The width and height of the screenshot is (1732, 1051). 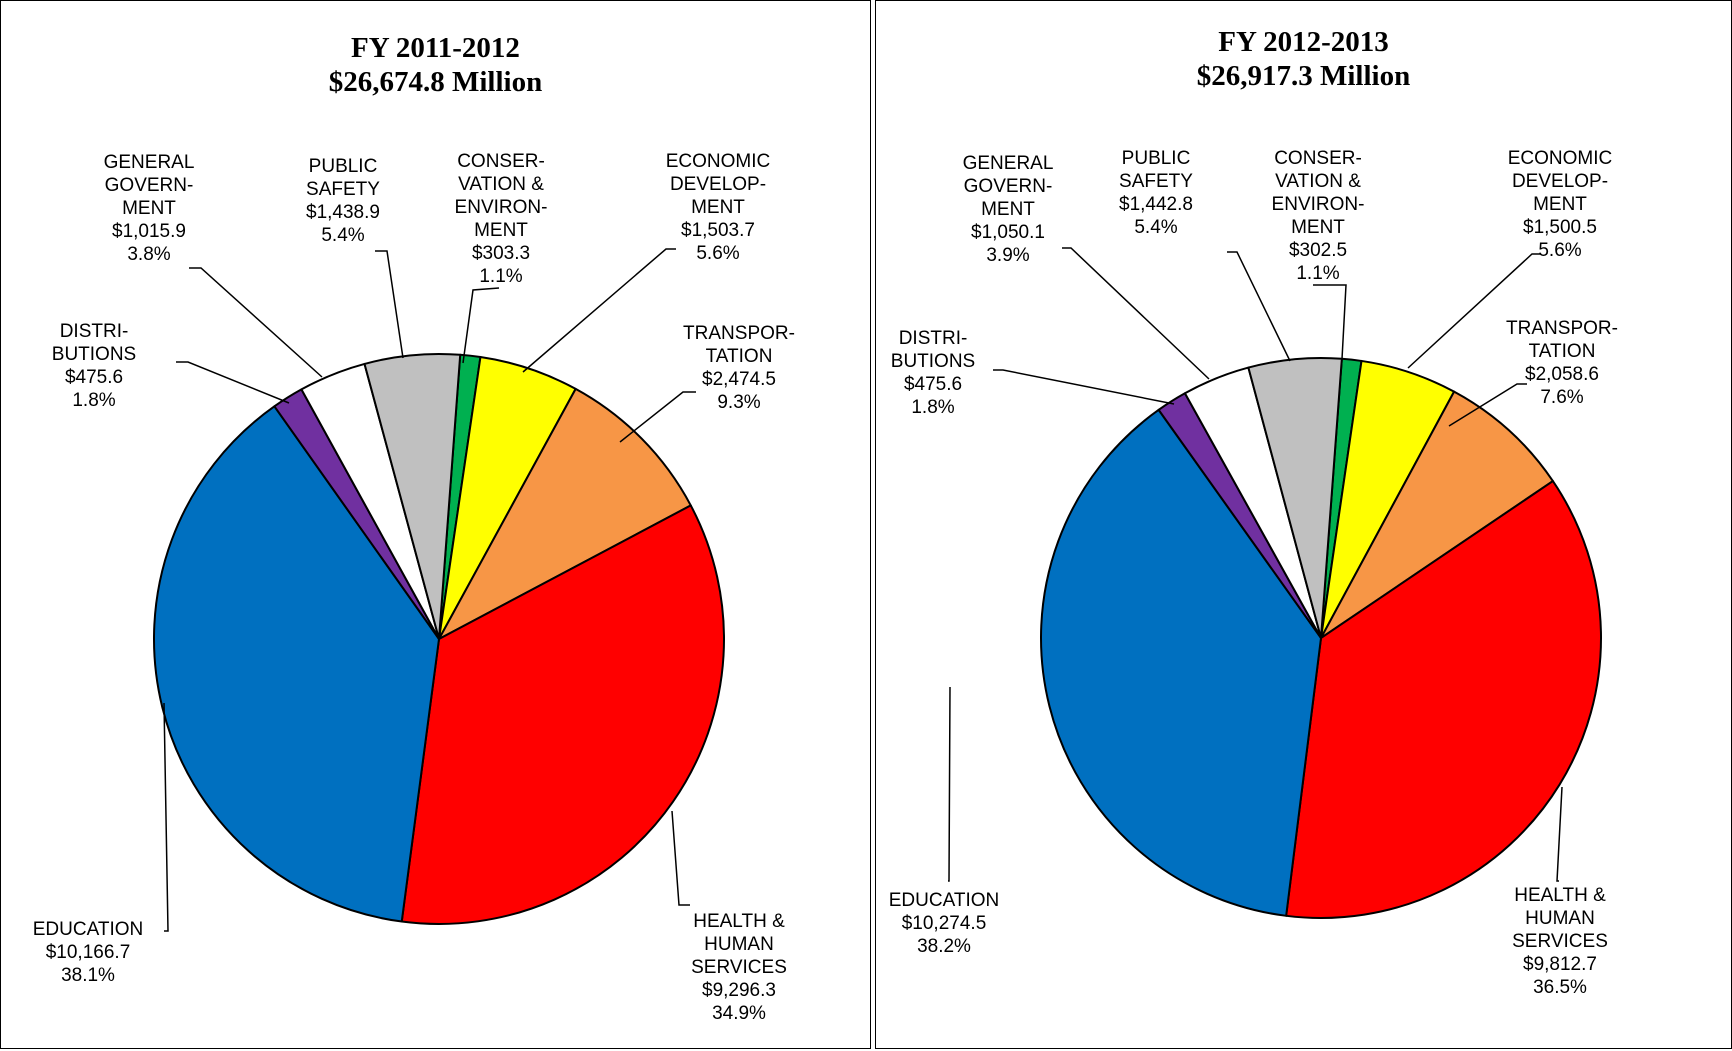 What do you see at coordinates (94, 366) in the screenshot?
I see `slice-label-distri-butions: DISTRI-BUTIONS $475.6 1.8%` at bounding box center [94, 366].